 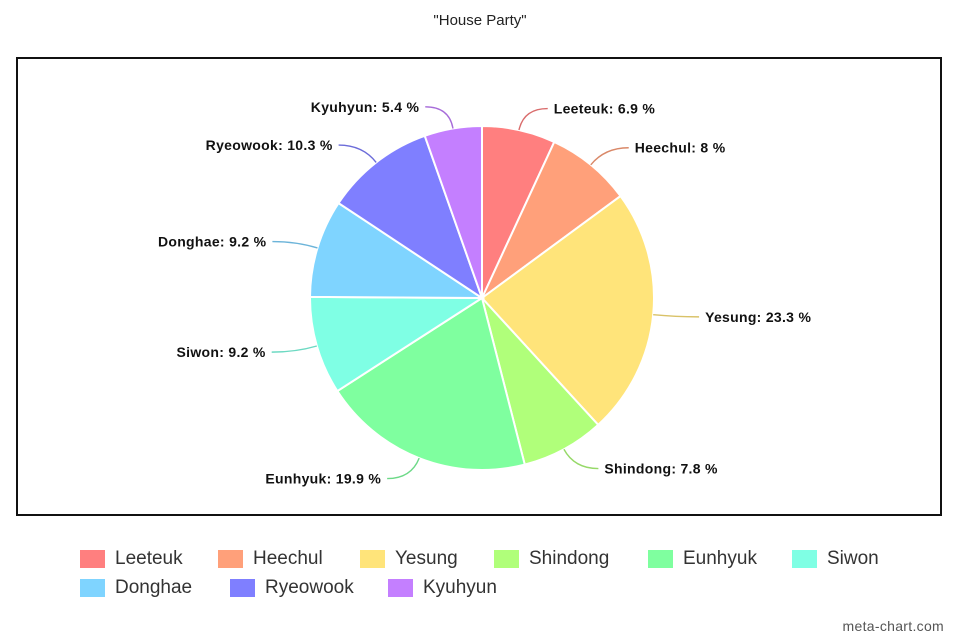 I want to click on legend-item-siwon: Siwon, so click(x=835, y=559).